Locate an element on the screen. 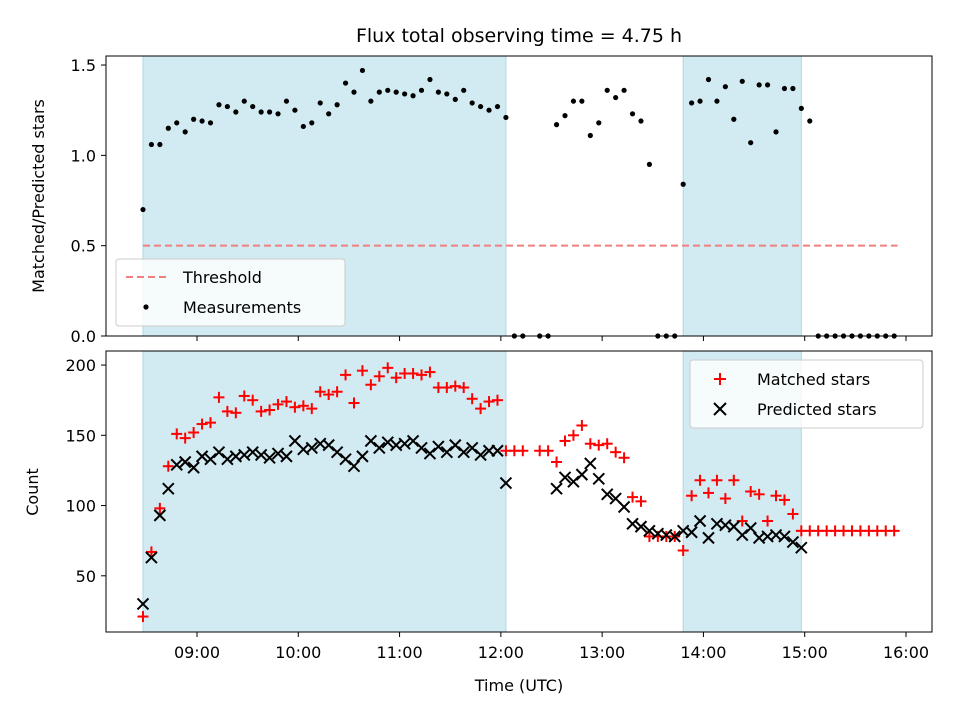 This screenshot has height=720, width=960. count-legend: Matched stars Predicted stars is located at coordinates (806, 394).